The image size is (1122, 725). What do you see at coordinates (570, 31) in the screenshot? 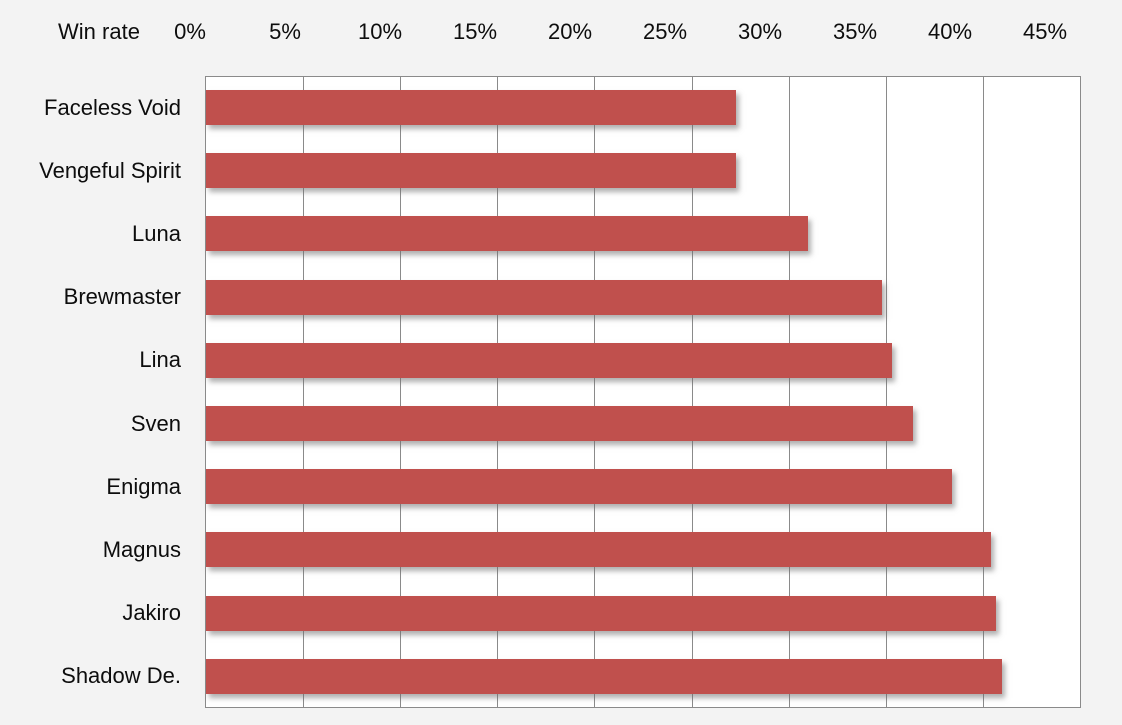
I see `x-tick-label: 20%` at bounding box center [570, 31].